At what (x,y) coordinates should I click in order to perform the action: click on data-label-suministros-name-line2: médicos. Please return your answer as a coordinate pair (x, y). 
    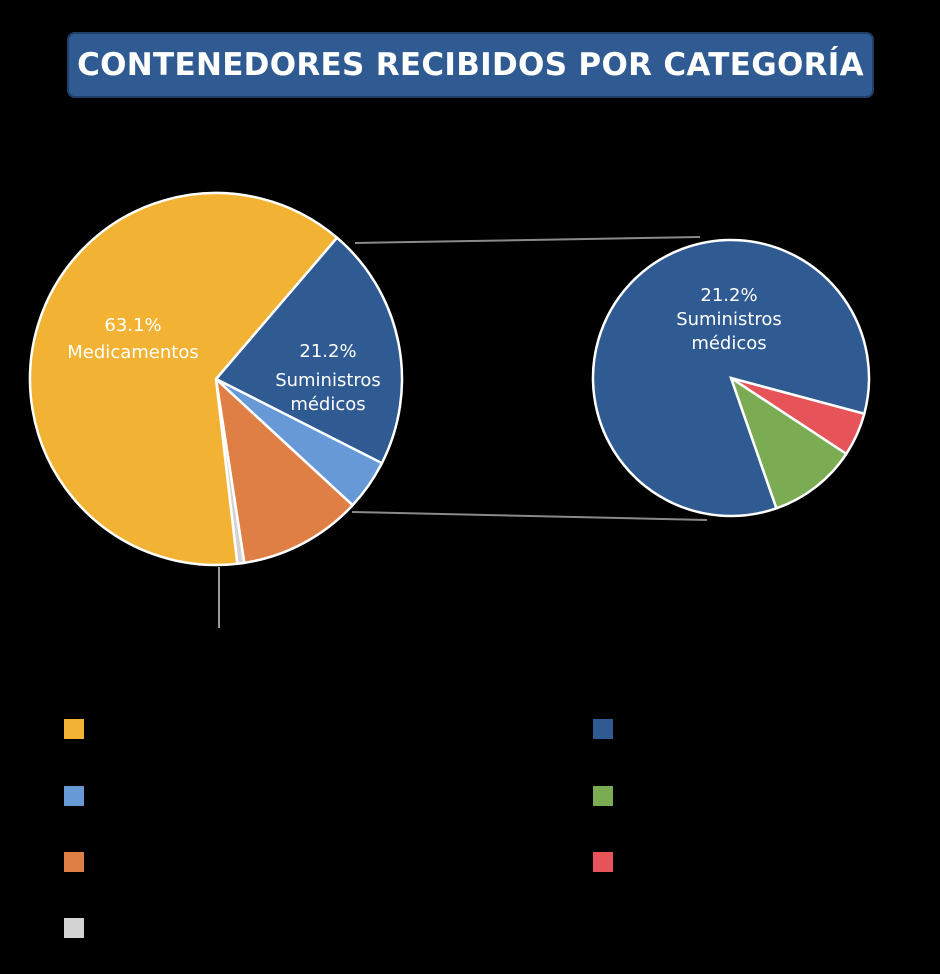
    Looking at the image, I should click on (327, 404).